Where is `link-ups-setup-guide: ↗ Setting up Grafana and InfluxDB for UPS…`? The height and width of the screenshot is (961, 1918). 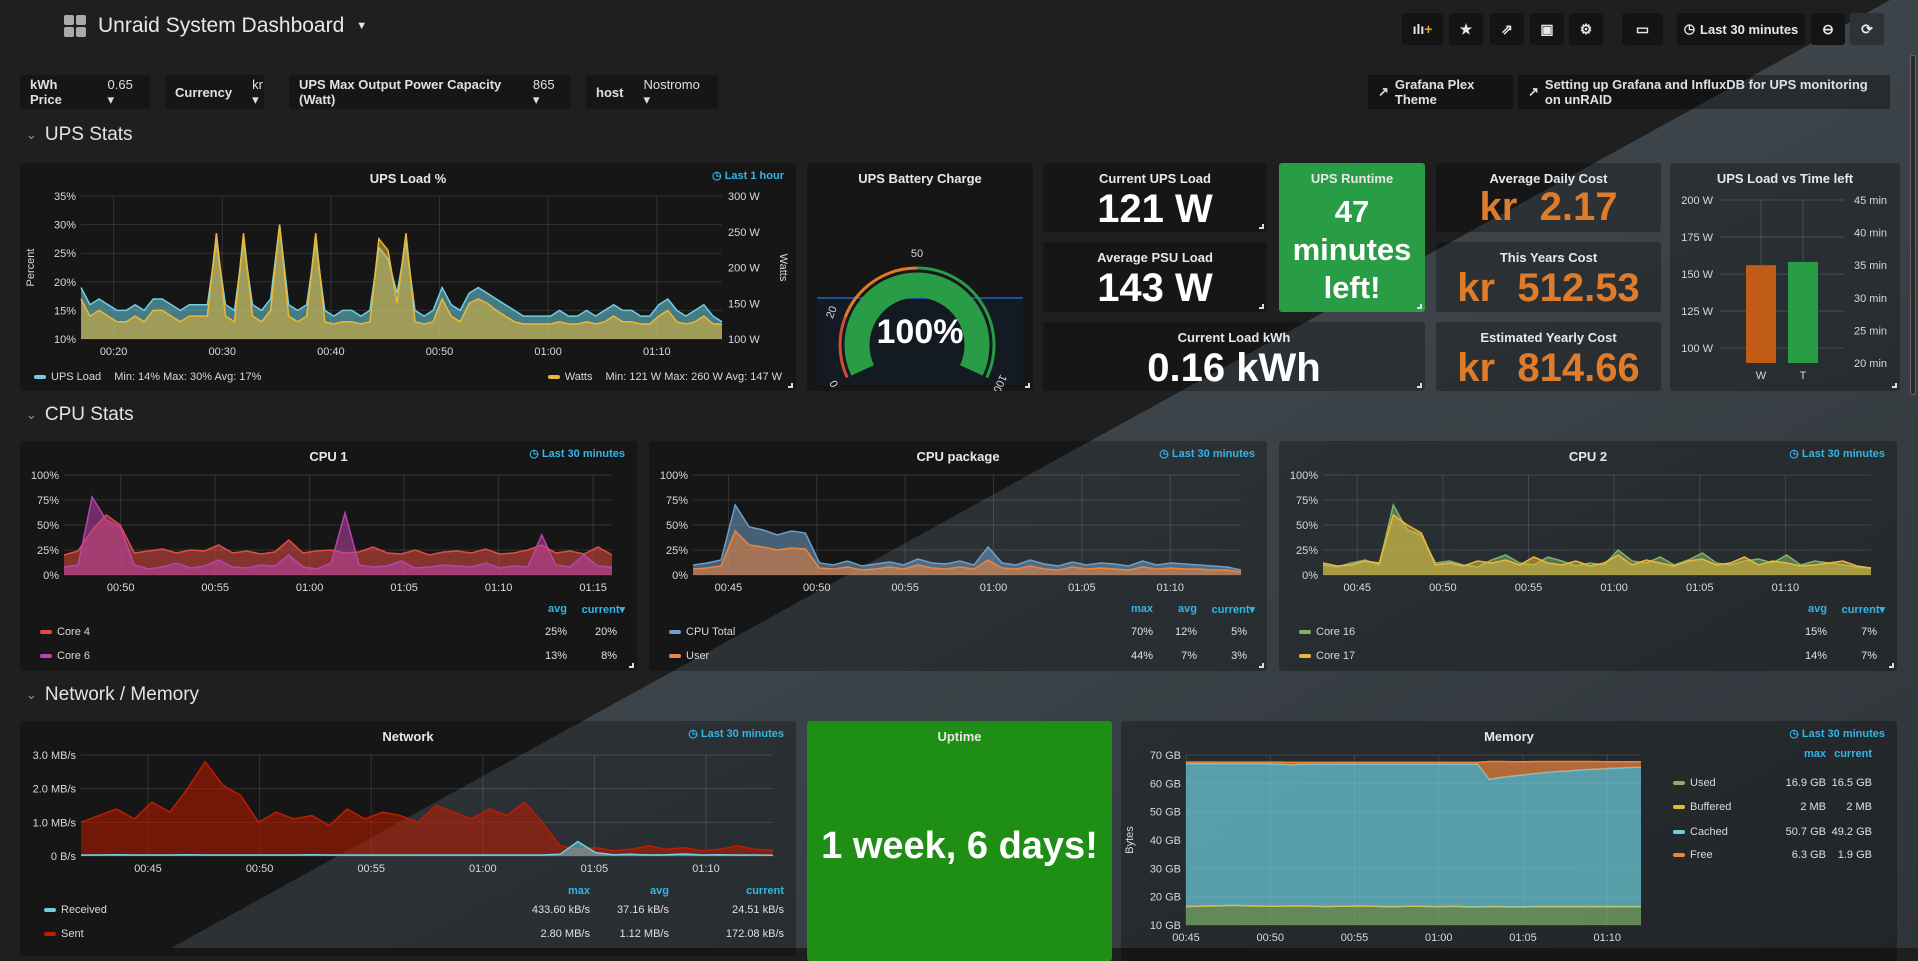 link-ups-setup-guide: ↗ Setting up Grafana and InfluxDB for UPS… is located at coordinates (1704, 92).